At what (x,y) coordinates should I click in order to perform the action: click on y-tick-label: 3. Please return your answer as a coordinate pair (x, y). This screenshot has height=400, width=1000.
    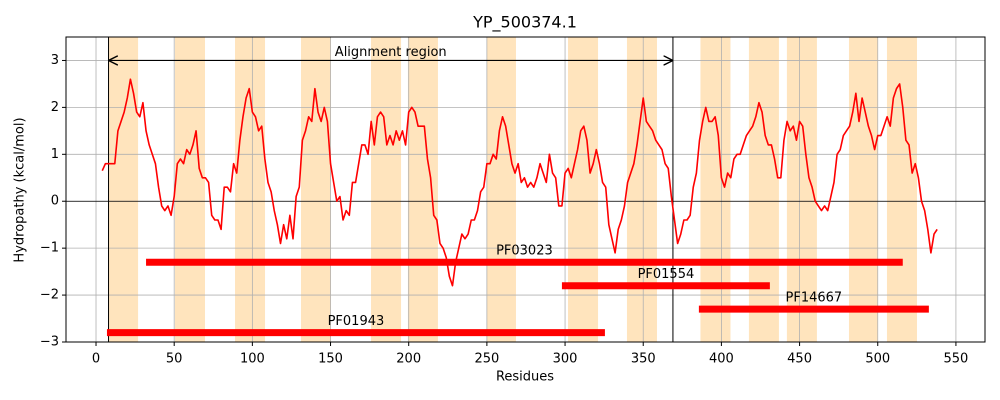
    Looking at the image, I should click on (55, 60).